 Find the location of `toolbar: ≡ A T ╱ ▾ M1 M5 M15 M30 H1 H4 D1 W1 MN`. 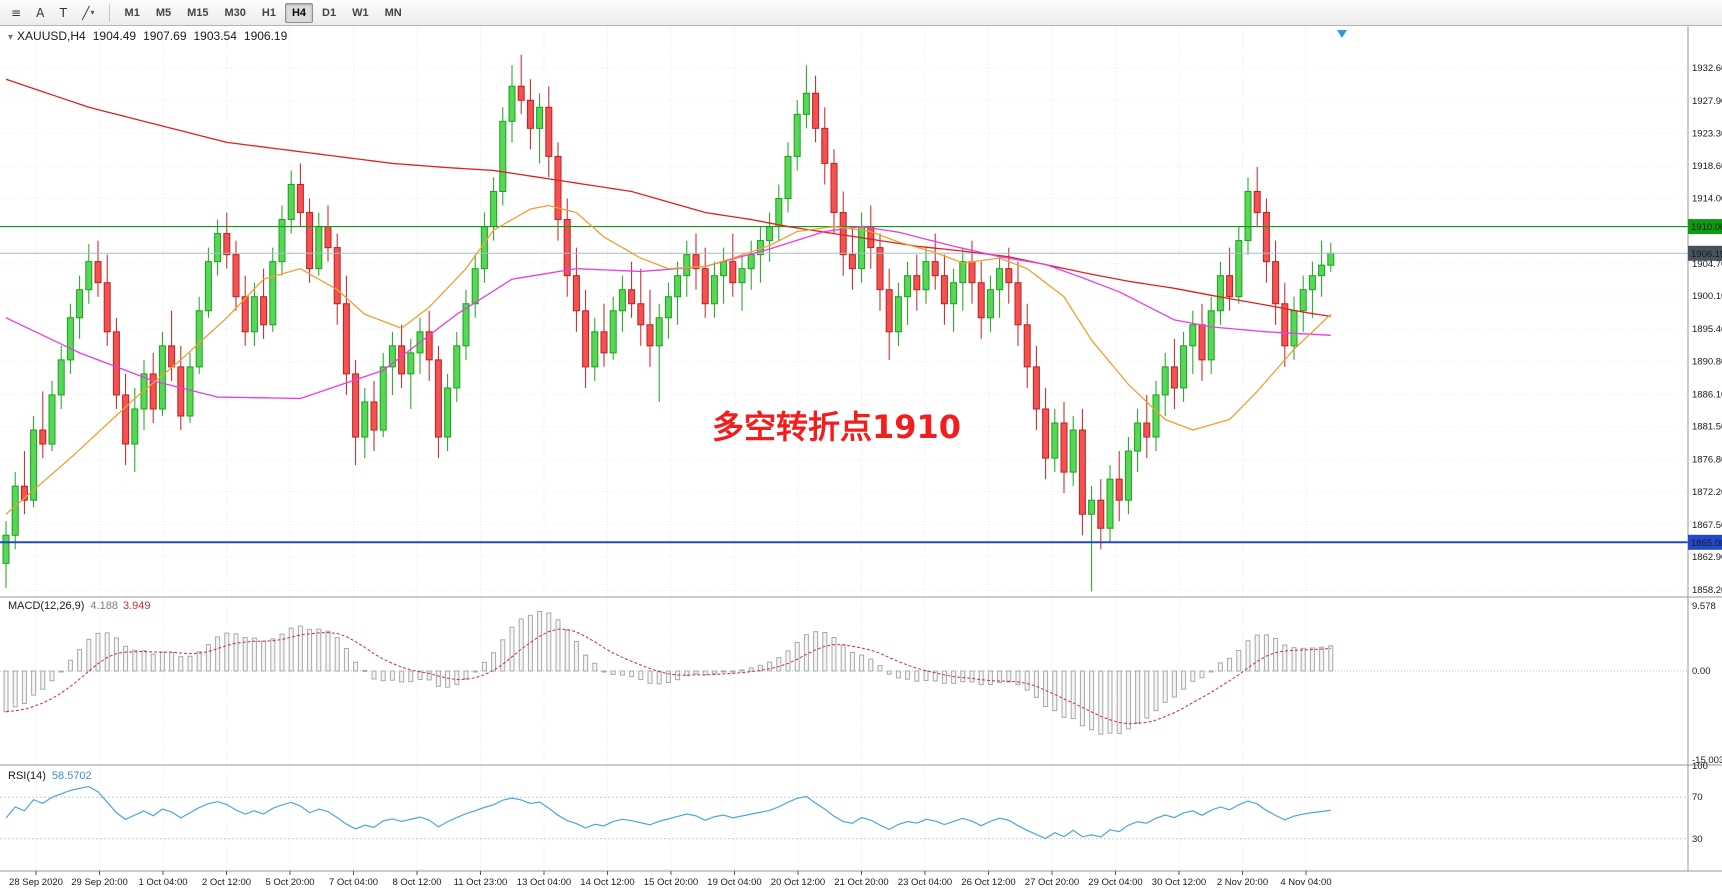

toolbar: ≡ A T ╱ ▾ M1 M5 M15 M30 H1 H4 D1 W1 MN is located at coordinates (861, 13).